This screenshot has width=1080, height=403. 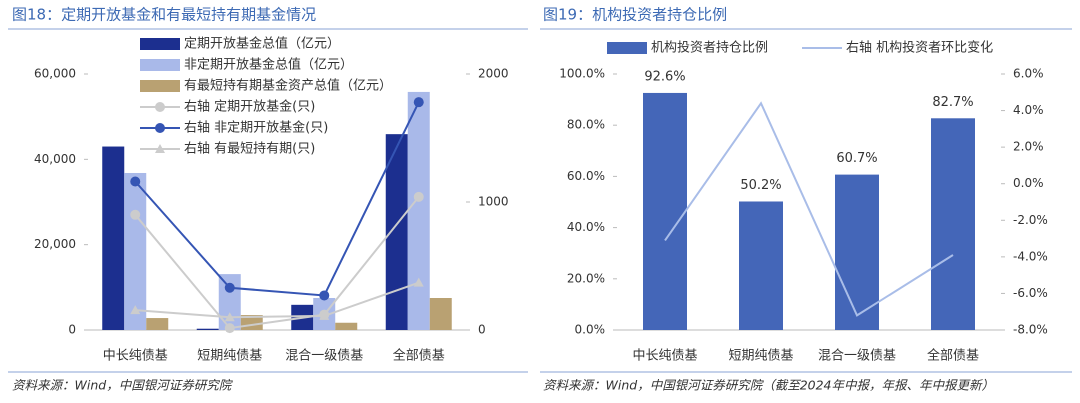 I want to click on chart-title: 图18：定期开放基金和有最短持有期基金情况, so click(x=164, y=15).